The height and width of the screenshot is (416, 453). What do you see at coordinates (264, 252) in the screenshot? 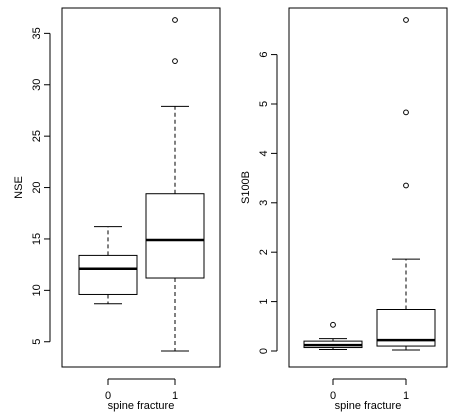
I see `y-tick-label: 2` at bounding box center [264, 252].